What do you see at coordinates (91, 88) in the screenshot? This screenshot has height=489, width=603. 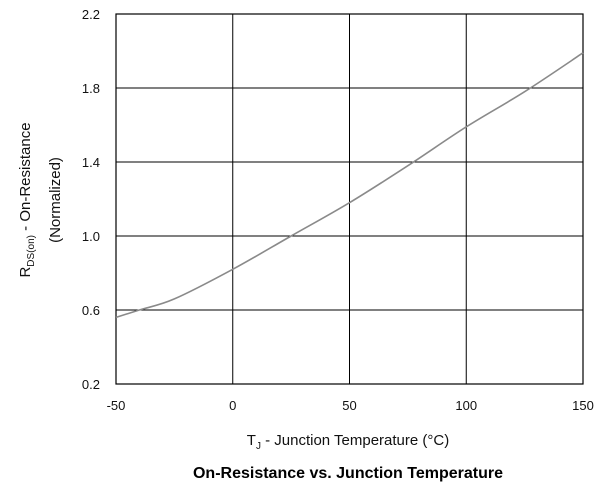 I see `y-tick-label: 1.8` at bounding box center [91, 88].